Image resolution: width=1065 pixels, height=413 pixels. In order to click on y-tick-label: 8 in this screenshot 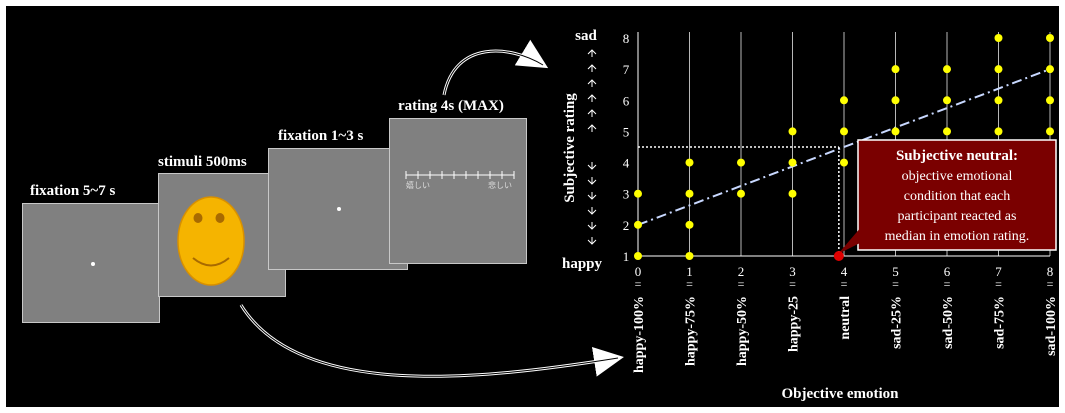, I will do `click(626, 38)`.